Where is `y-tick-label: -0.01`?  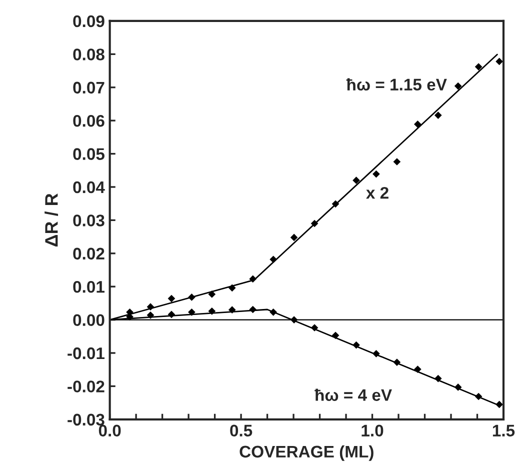
y-tick-label: -0.01 is located at coordinates (86, 353).